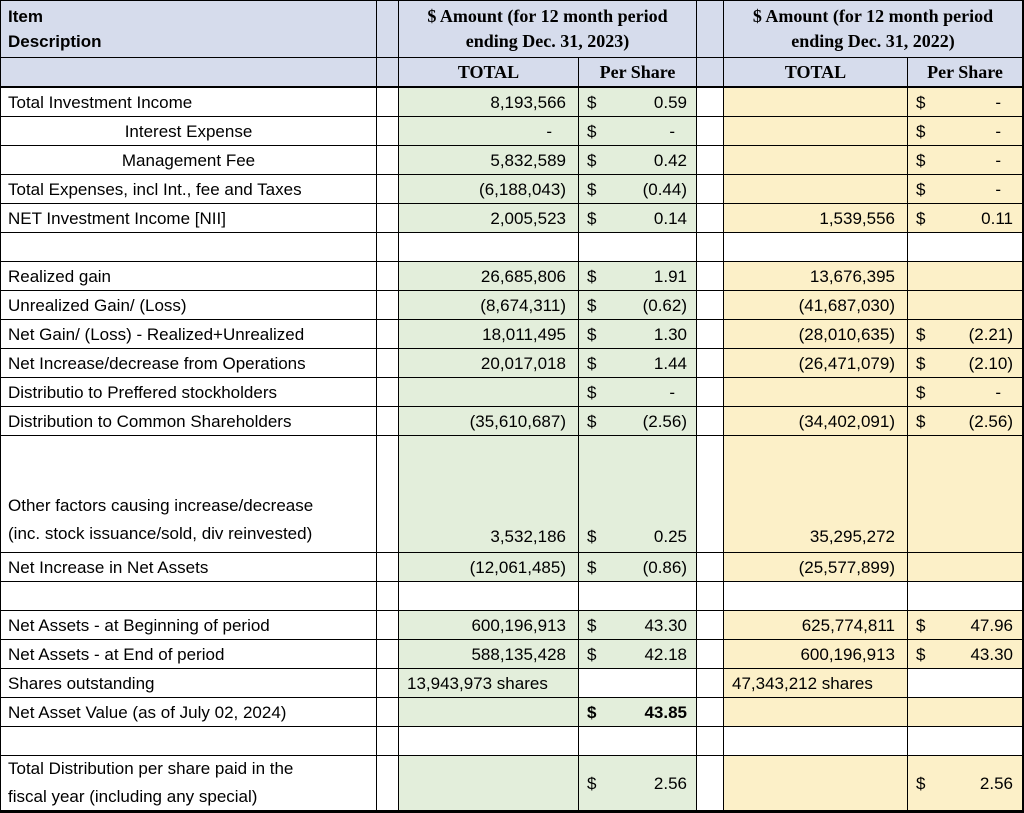  Describe the element at coordinates (489, 654) in the screenshot. I see `total-2023-cell: 588,135,428` at that location.